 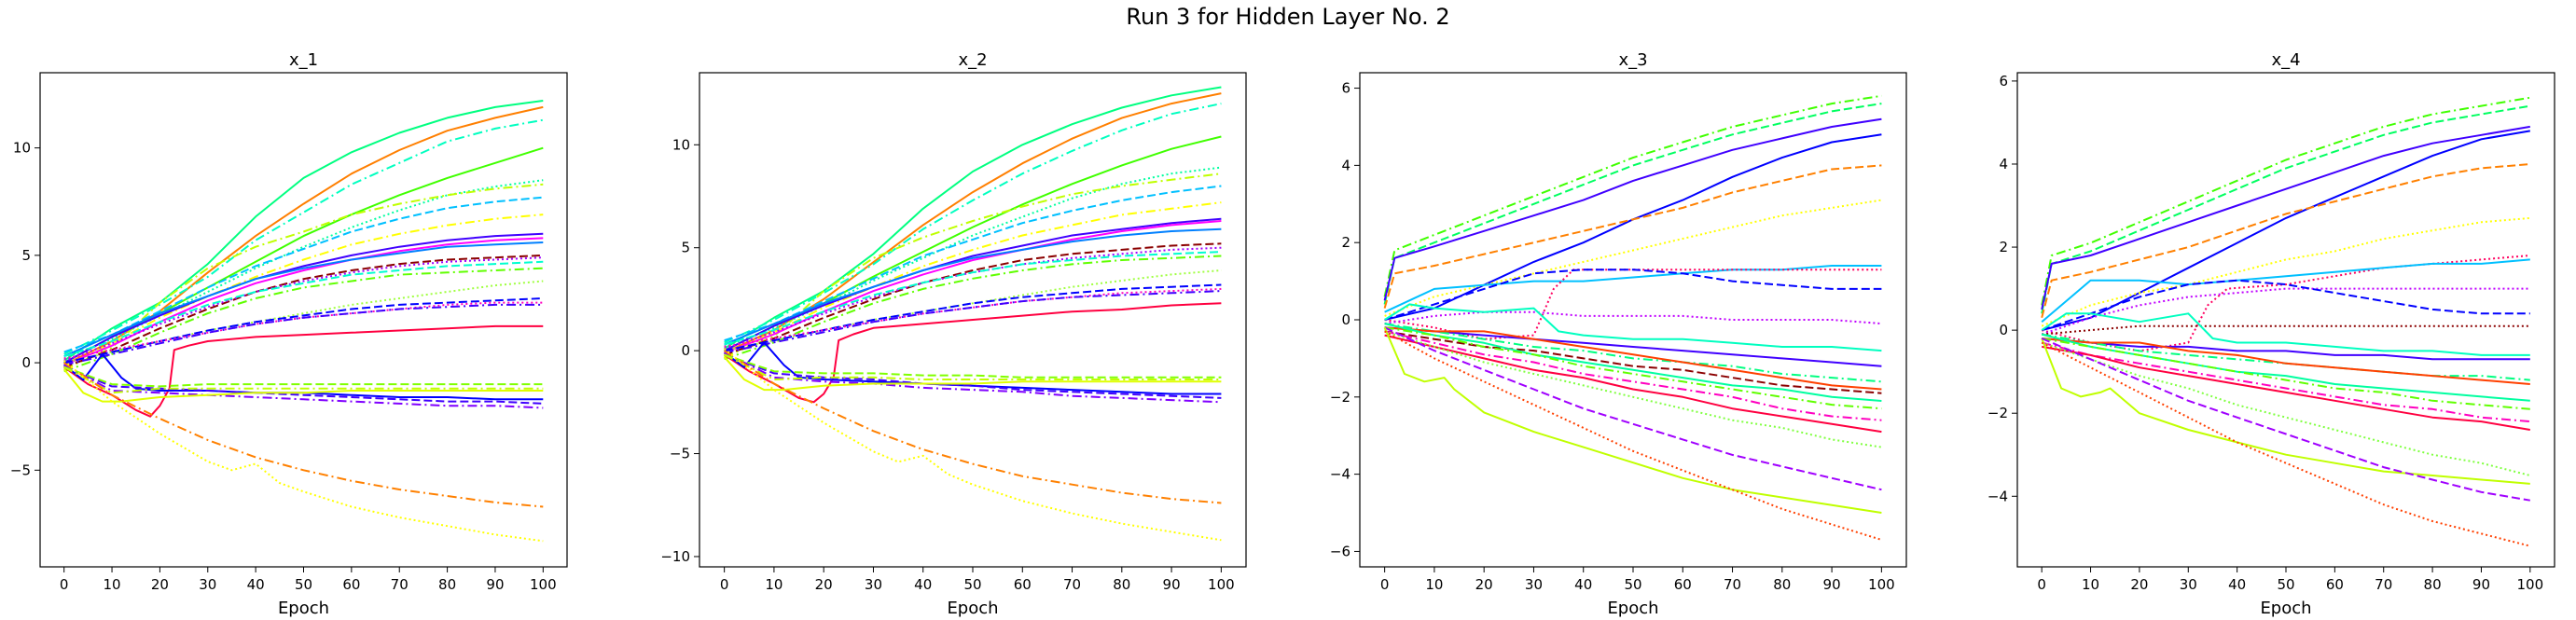 I want to click on y-tick-label: −6, so click(x=1340, y=551).